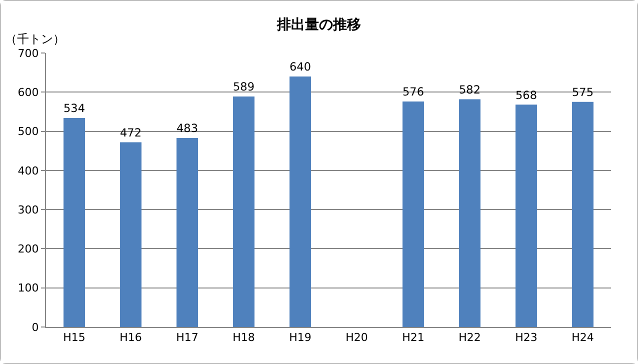 The height and width of the screenshot is (364, 638). What do you see at coordinates (300, 67) in the screenshot?
I see `data-label: 640` at bounding box center [300, 67].